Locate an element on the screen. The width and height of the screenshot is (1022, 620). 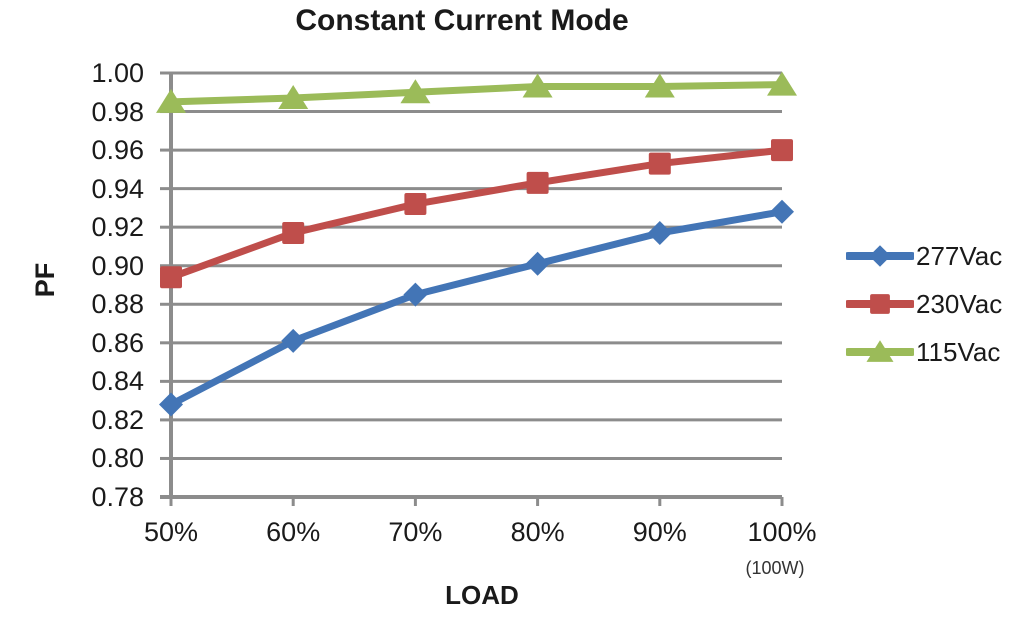
y-tick-label: 0.80 is located at coordinates (117, 458).